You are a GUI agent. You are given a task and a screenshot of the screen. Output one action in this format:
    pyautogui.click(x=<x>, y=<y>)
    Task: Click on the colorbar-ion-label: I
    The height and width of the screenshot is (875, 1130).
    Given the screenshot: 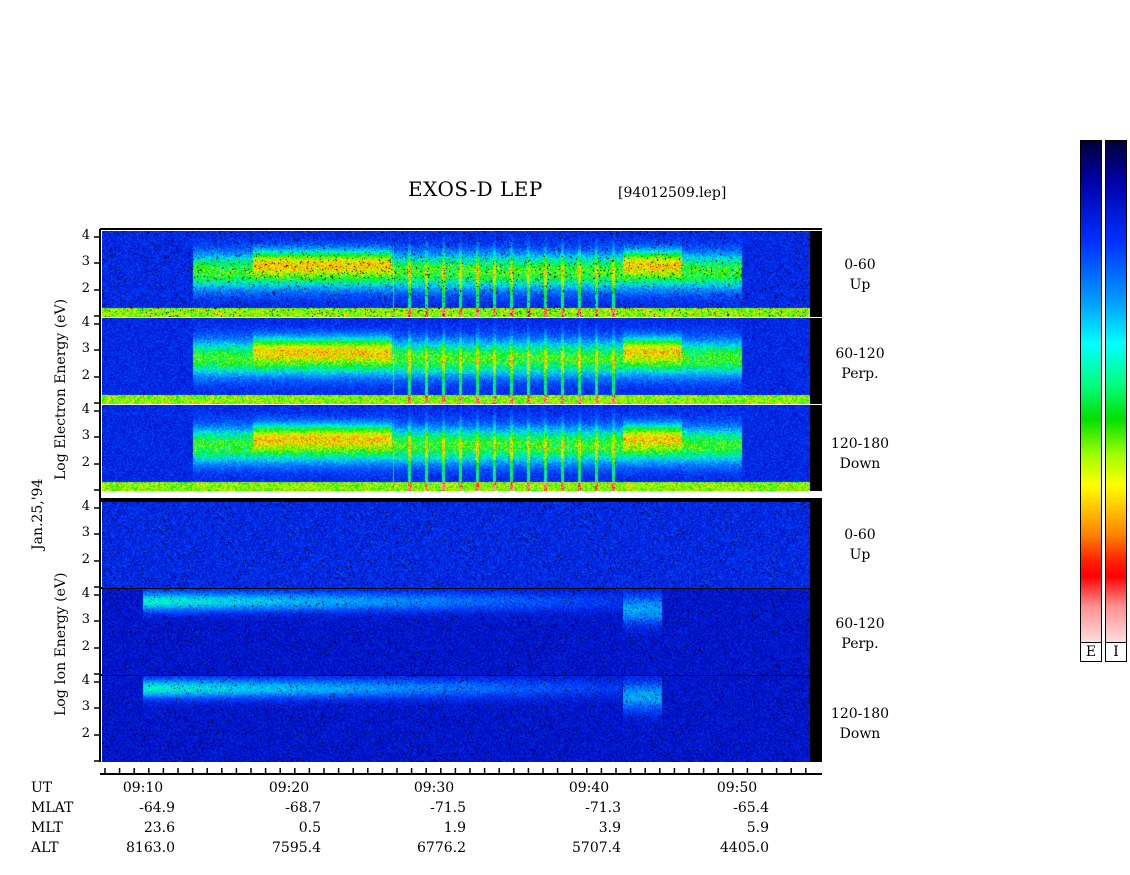 What is the action you would take?
    pyautogui.click(x=1116, y=652)
    